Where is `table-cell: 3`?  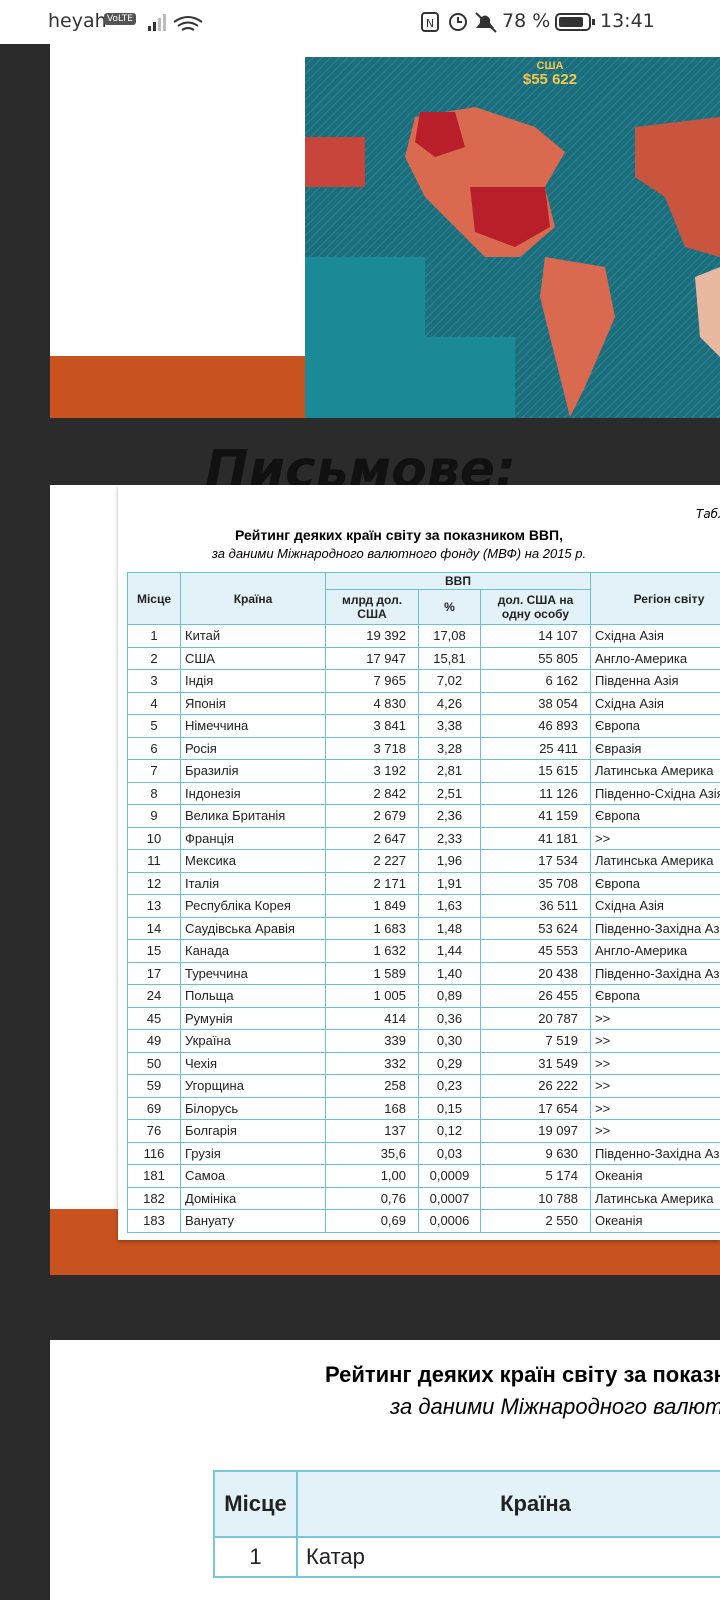
table-cell: 3 is located at coordinates (154, 681).